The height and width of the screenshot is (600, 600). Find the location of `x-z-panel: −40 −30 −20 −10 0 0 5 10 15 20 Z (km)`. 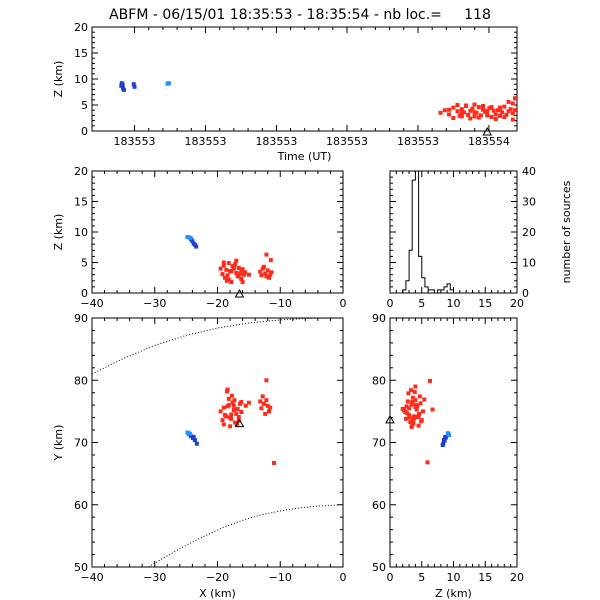

x-z-panel: −40 −30 −20 −10 0 0 5 10 15 20 Z (km) is located at coordinates (199, 237).